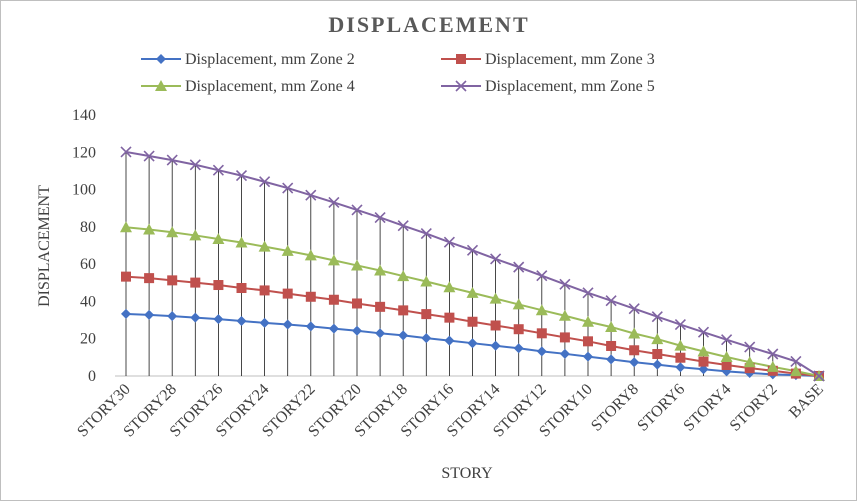  What do you see at coordinates (270, 59) in the screenshot?
I see `legend-label: Displacement, mm Zone 2` at bounding box center [270, 59].